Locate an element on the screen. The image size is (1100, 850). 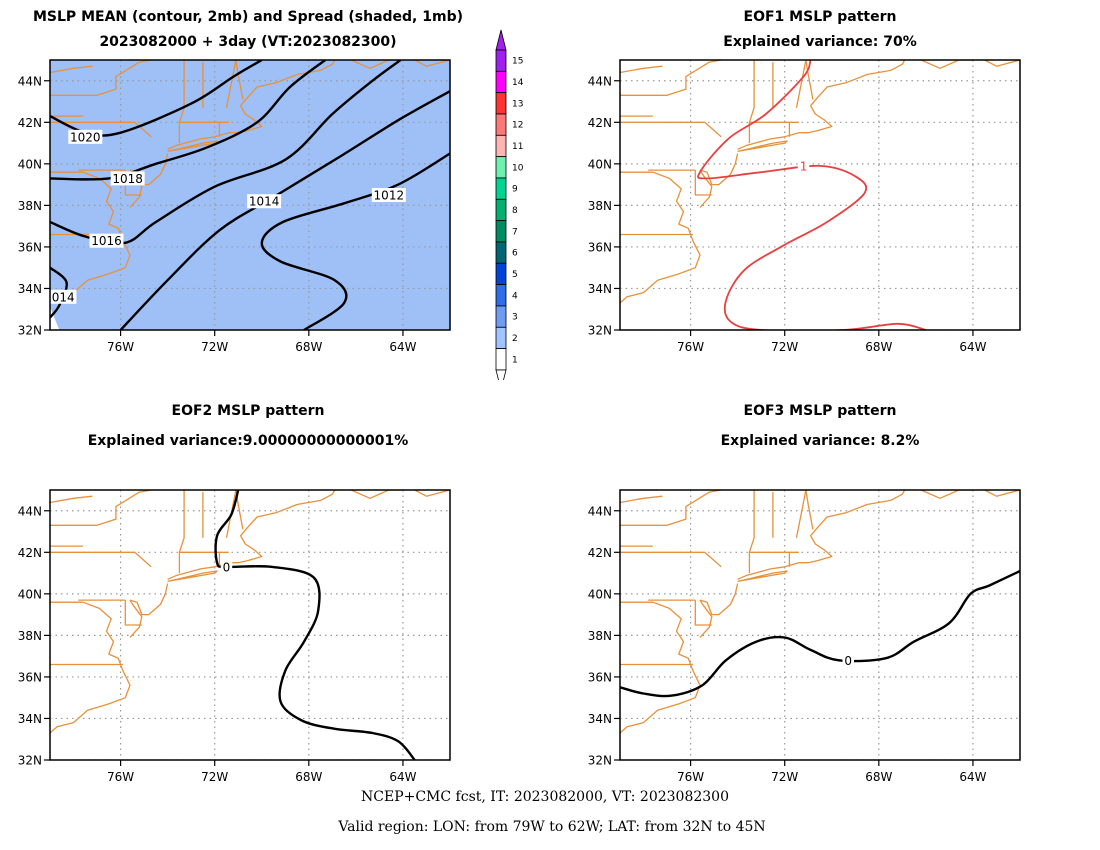
eof2-title-line1: EOF2 MSLP pattern is located at coordinates (248, 411).